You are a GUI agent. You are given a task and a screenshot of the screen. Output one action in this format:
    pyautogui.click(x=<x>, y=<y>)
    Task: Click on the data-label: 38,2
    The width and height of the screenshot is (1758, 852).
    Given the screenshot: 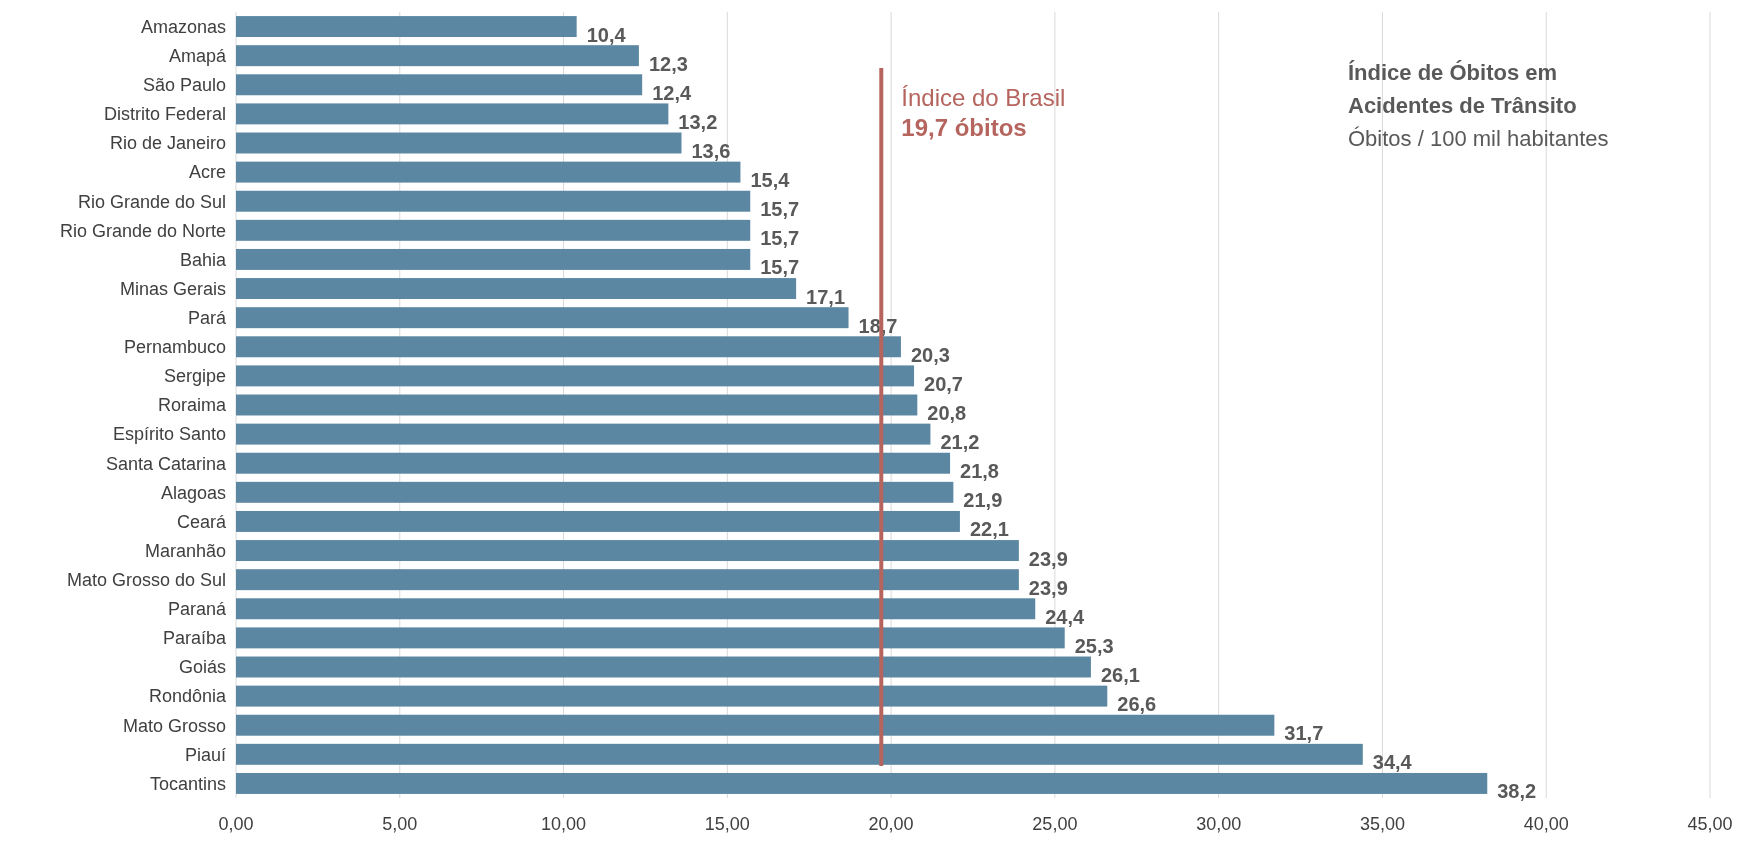 What is the action you would take?
    pyautogui.click(x=1517, y=791)
    